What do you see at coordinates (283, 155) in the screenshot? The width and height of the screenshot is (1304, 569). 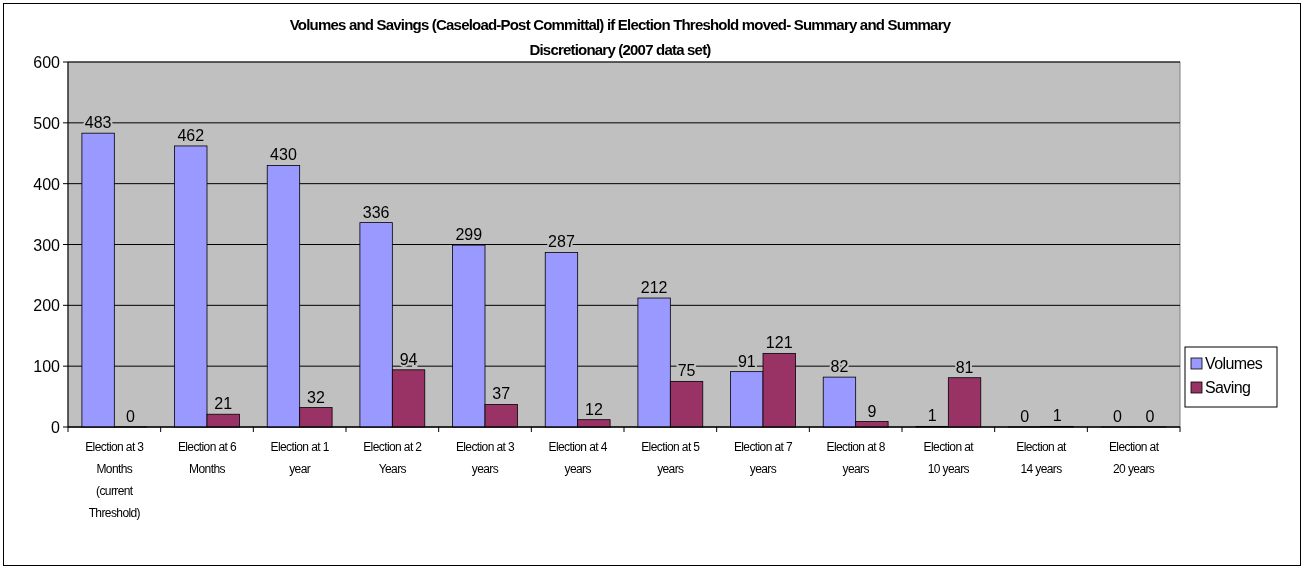 I see `data-label: 430` at bounding box center [283, 155].